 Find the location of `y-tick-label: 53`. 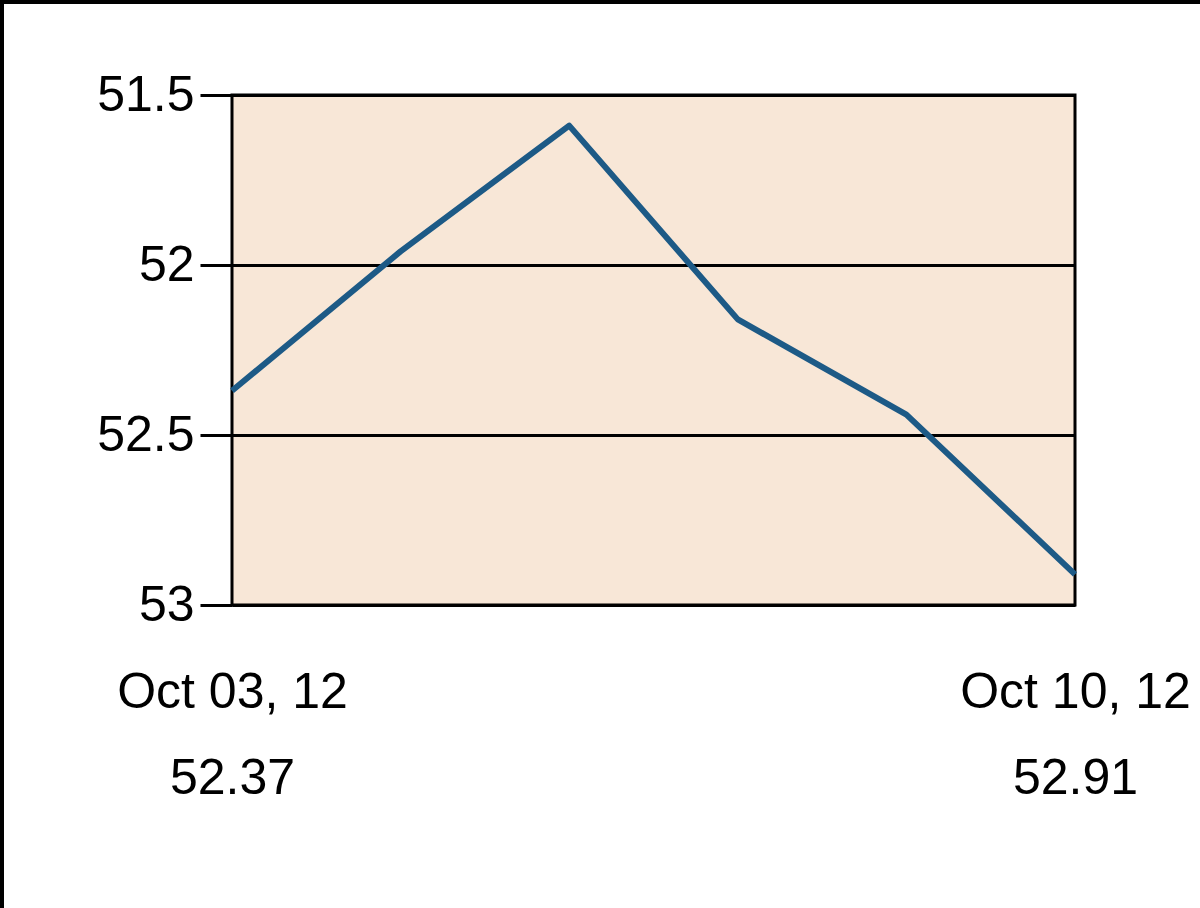

y-tick-label: 53 is located at coordinates (166, 603).